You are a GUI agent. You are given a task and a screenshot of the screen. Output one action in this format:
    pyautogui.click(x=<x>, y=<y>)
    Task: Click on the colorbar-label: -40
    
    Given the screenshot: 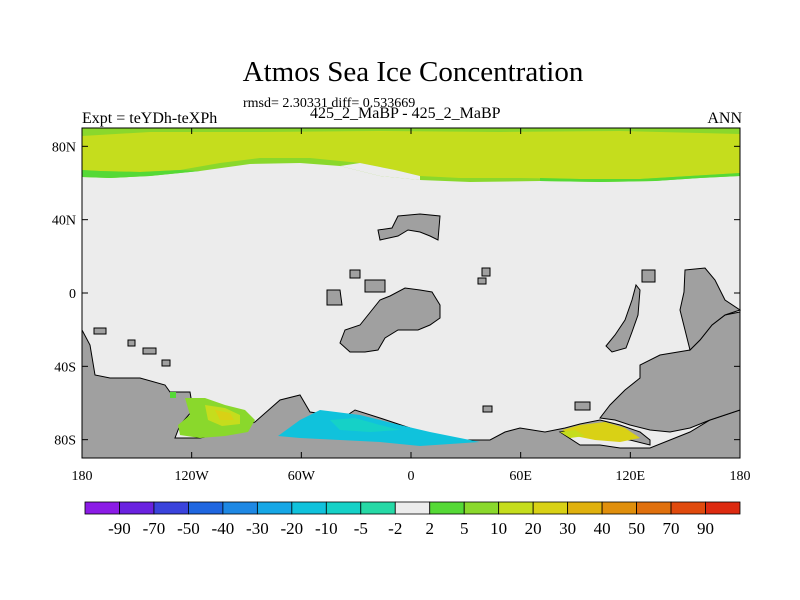 What is the action you would take?
    pyautogui.click(x=223, y=528)
    